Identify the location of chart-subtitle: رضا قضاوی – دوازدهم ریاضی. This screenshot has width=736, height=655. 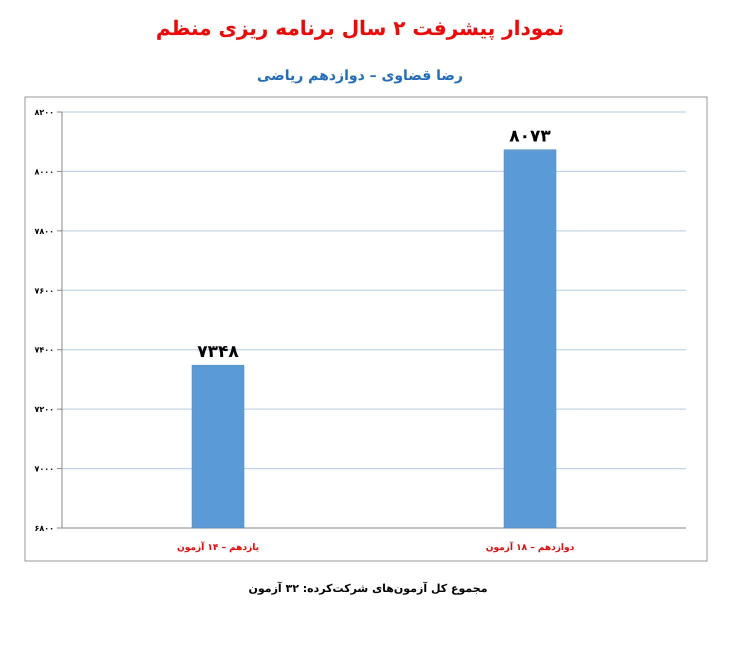
(360, 76).